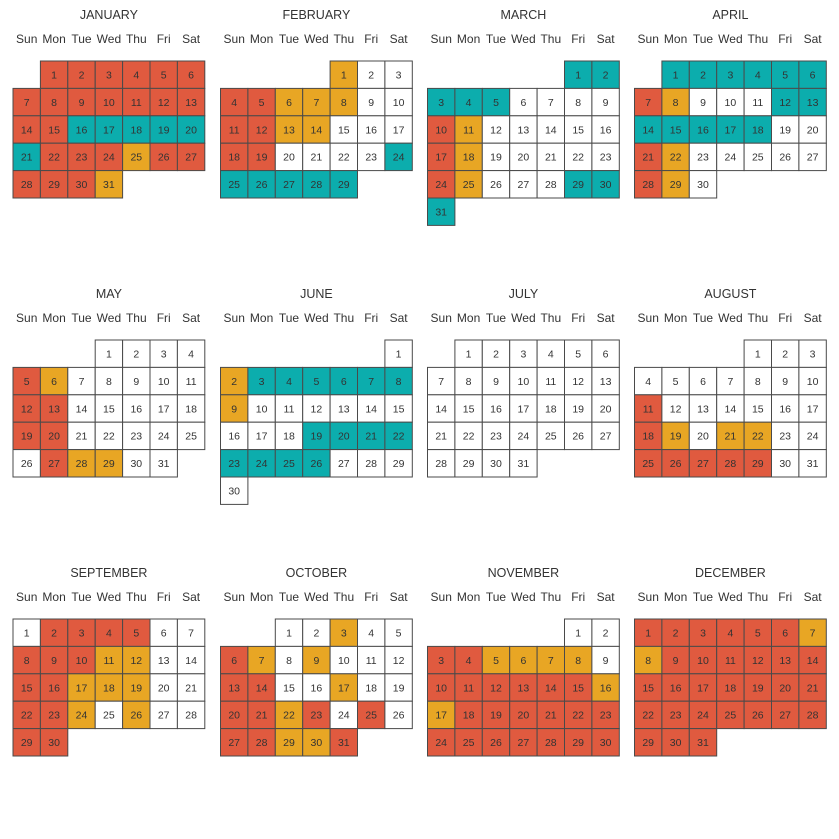 The height and width of the screenshot is (839, 839). What do you see at coordinates (441, 661) in the screenshot?
I see `day-number: 3` at bounding box center [441, 661].